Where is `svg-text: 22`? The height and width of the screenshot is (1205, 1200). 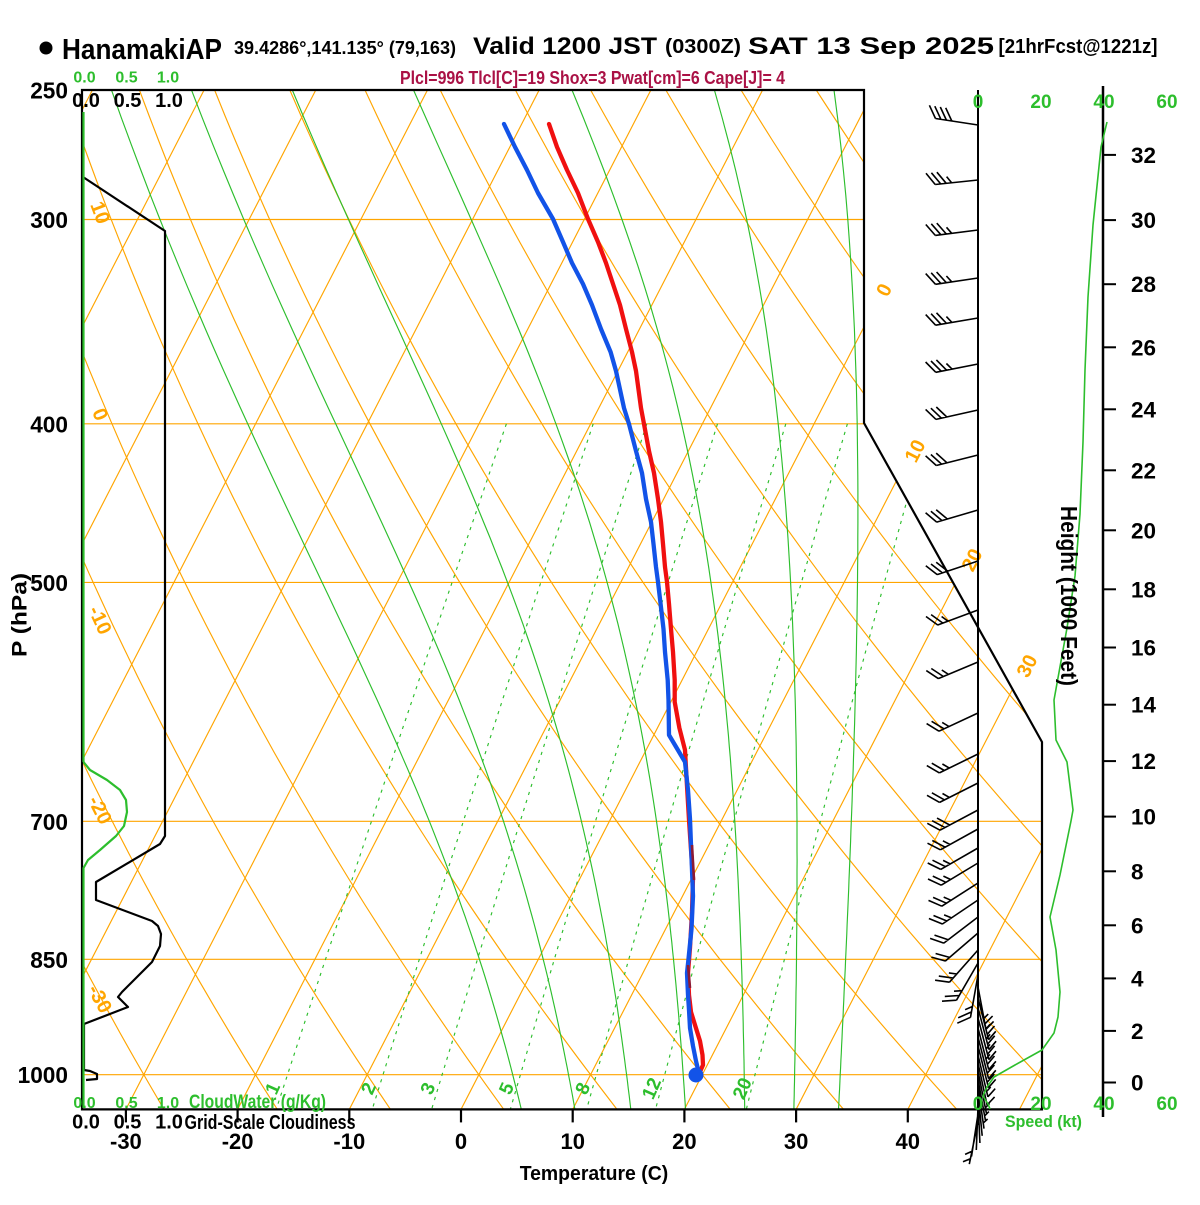 svg-text: 22 is located at coordinates (1143, 470).